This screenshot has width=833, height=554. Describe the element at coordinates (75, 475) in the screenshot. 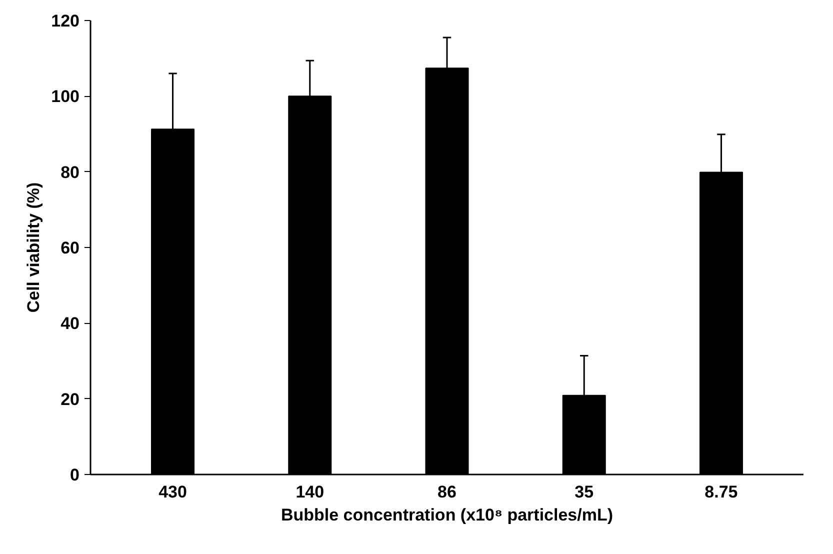

I see `y-tick-label: 0` at that location.